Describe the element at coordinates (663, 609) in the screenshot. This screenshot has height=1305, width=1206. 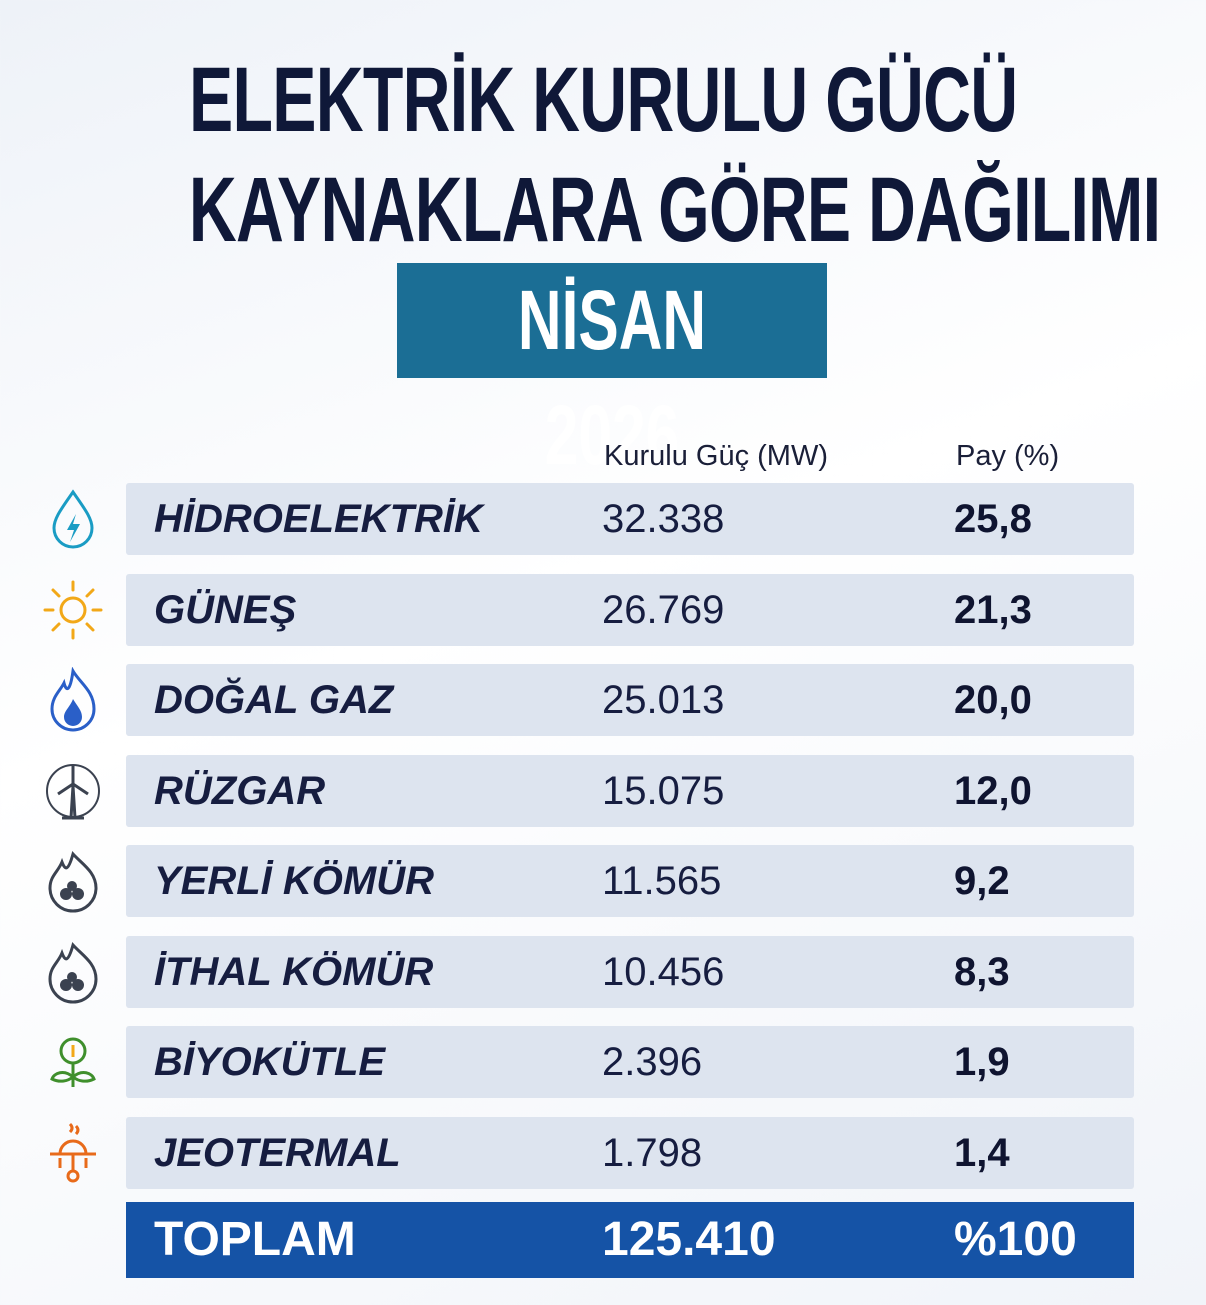
I see `capacity-value: 26.769` at that location.